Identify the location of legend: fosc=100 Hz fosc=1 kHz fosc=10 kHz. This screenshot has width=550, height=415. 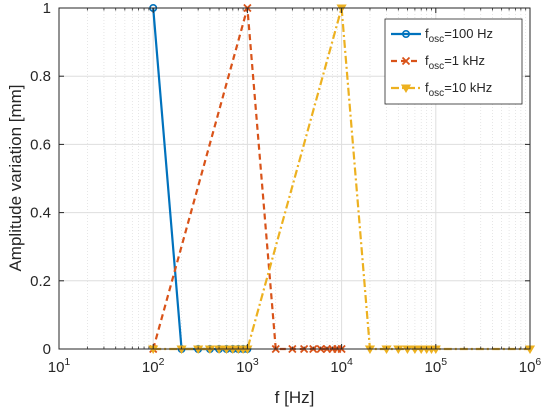
(453, 61).